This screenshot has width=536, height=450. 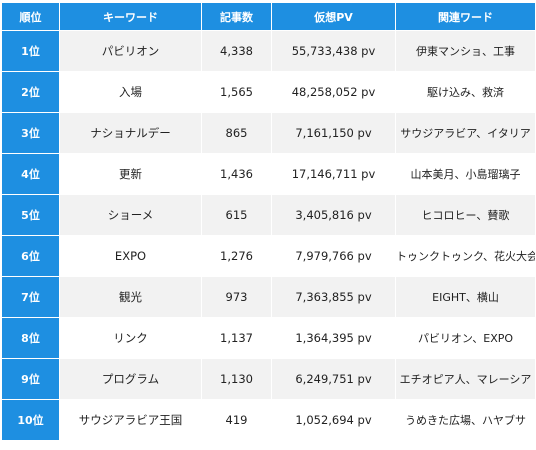 I want to click on rank-cell: 5位, so click(x=30, y=215).